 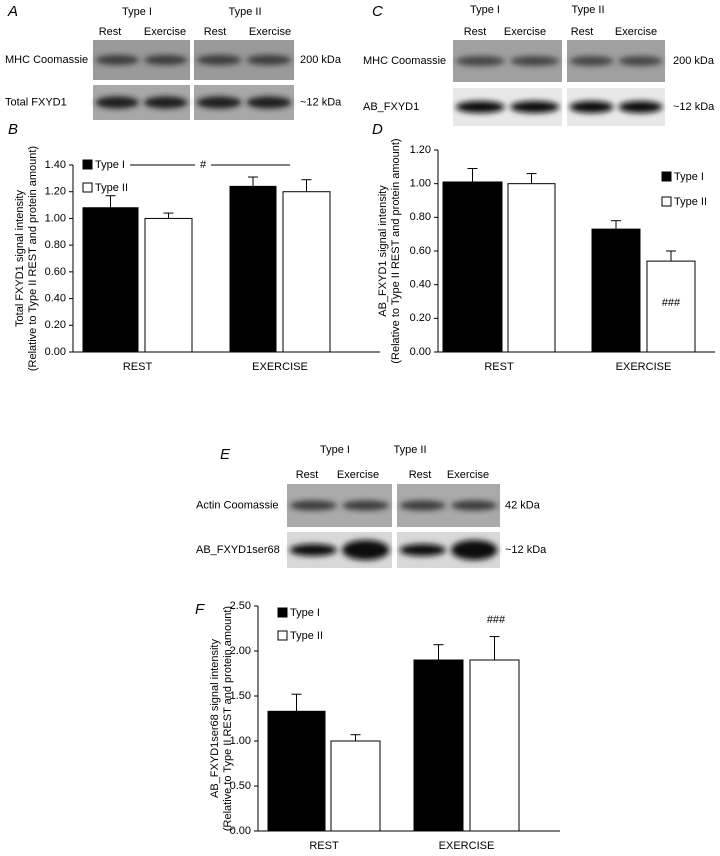 I want to click on y-tick-label: 1.40, so click(x=55, y=165).